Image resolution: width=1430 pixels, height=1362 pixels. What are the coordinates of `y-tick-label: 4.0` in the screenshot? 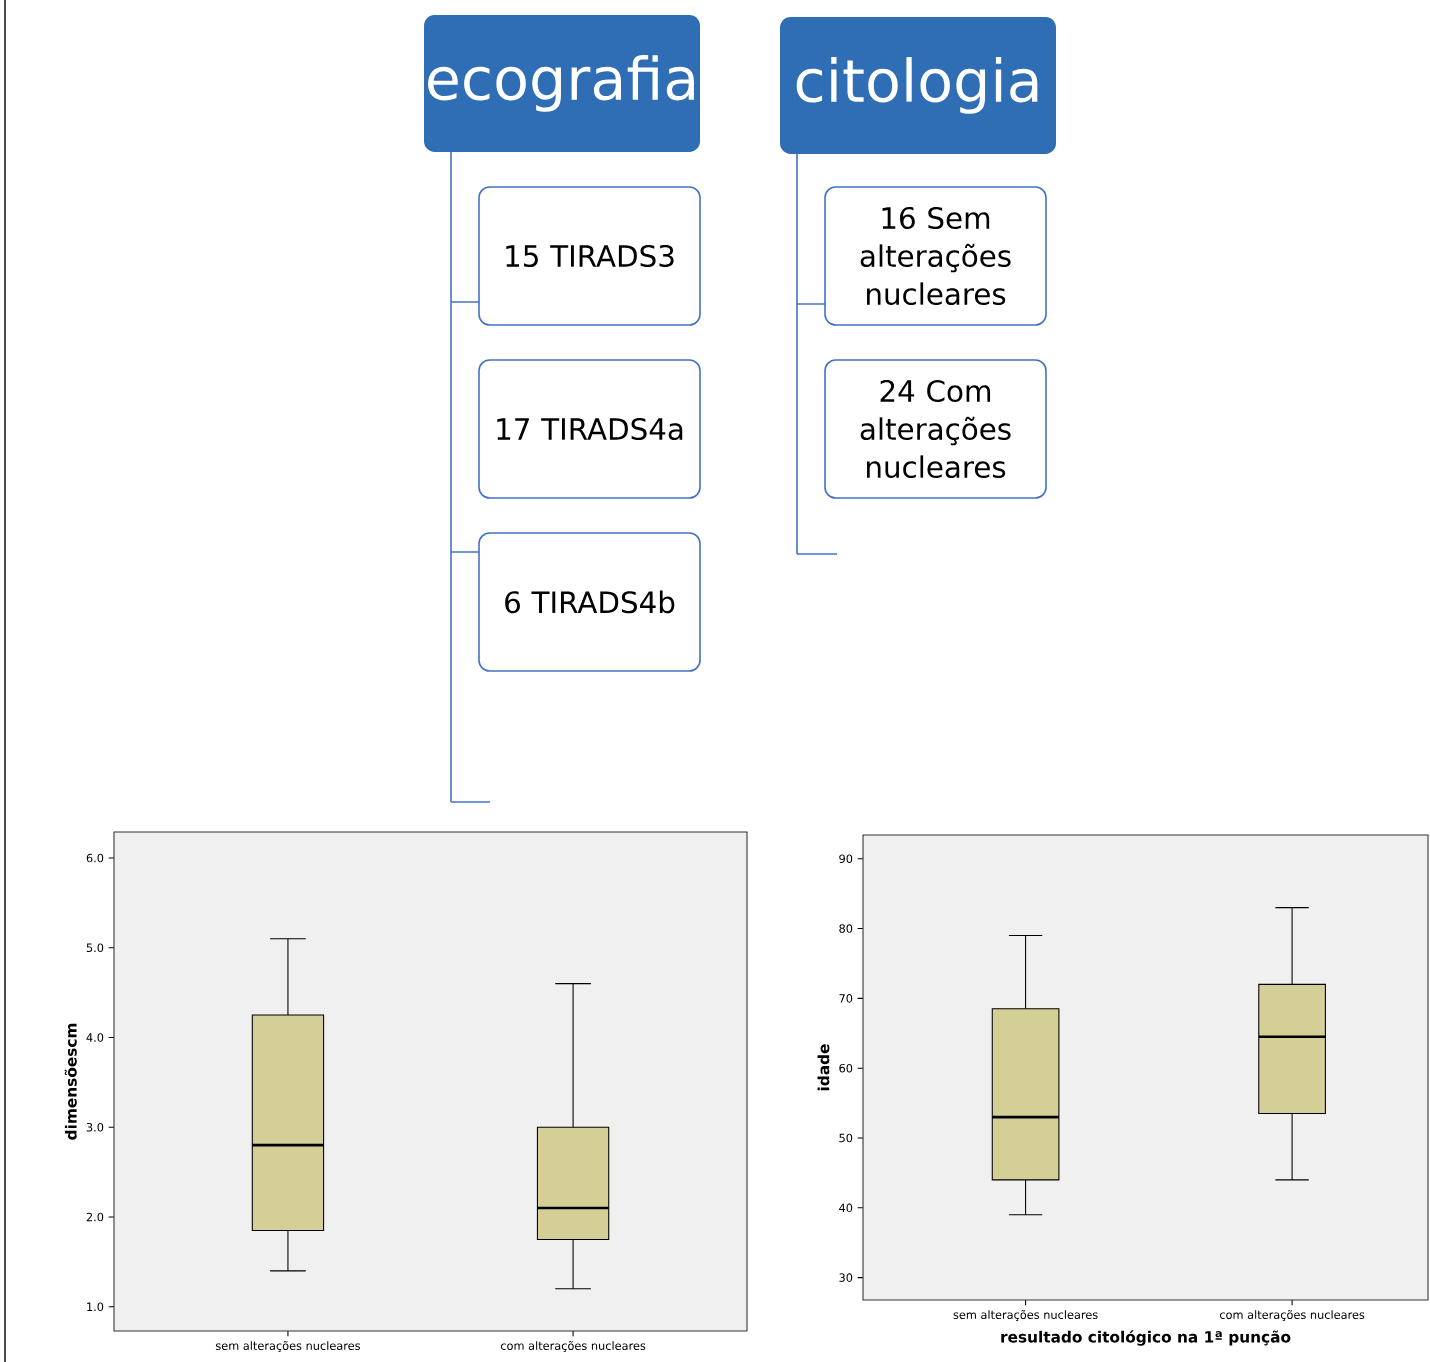 It's located at (95, 1037).